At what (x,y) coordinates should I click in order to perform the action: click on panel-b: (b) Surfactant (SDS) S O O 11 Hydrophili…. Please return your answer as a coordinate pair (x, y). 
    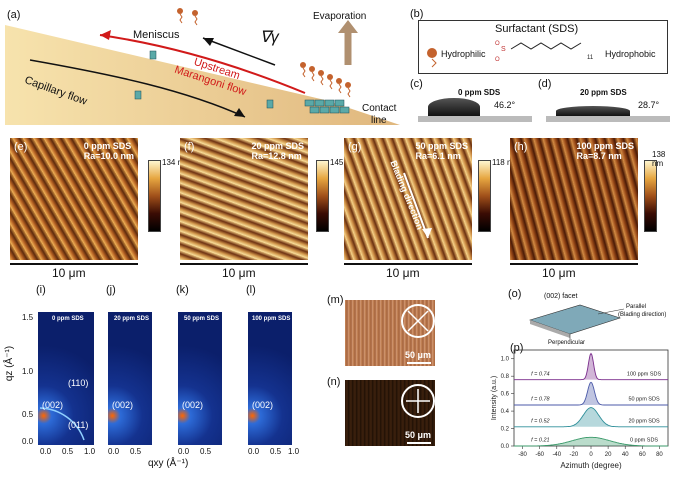
    Looking at the image, I should click on (541, 41).